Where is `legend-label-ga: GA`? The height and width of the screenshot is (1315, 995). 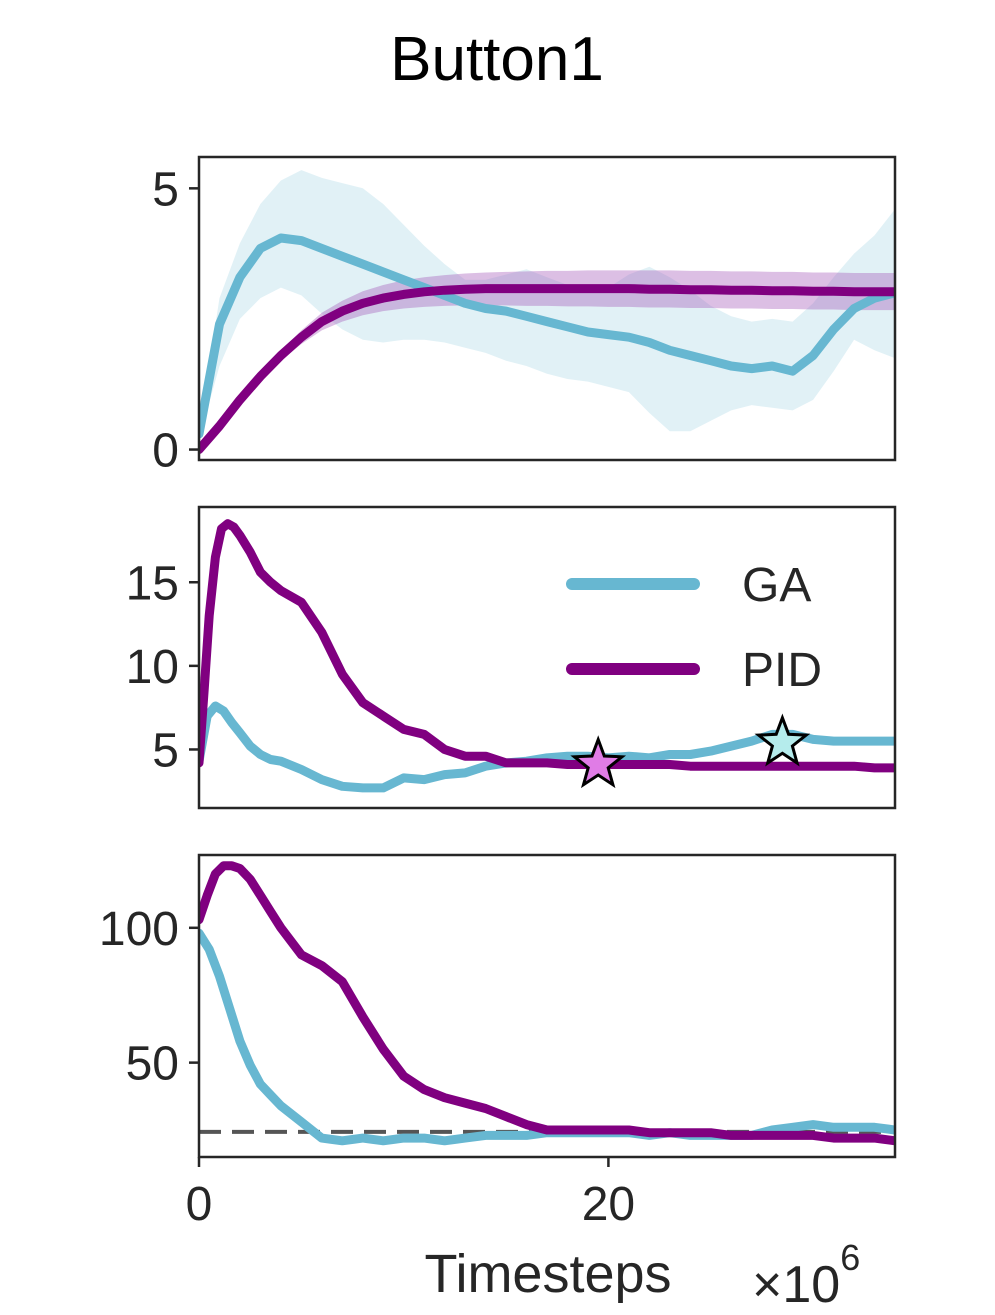
legend-label-ga: GA is located at coordinates (776, 585).